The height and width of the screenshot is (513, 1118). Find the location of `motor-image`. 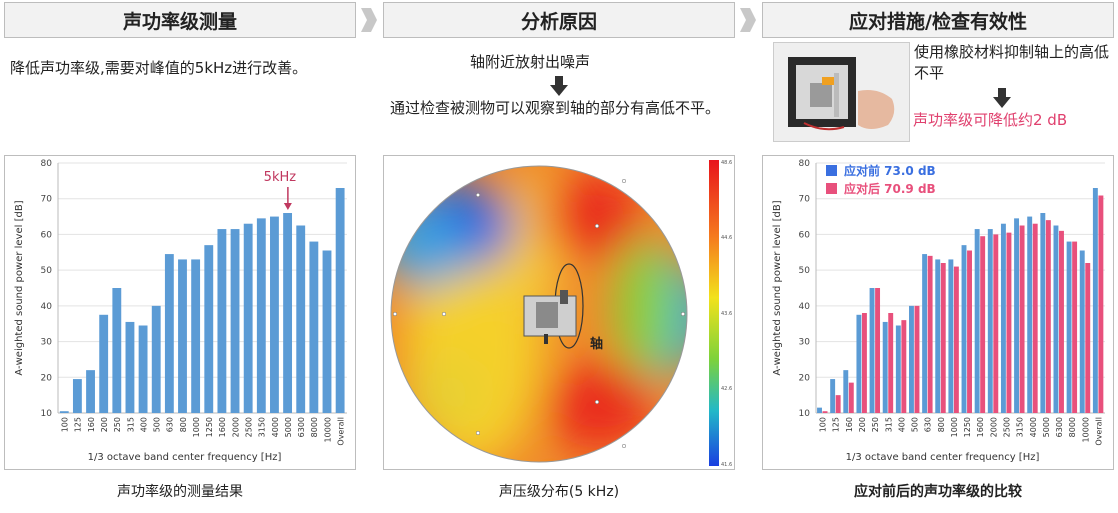

motor-image is located at coordinates (550, 317).